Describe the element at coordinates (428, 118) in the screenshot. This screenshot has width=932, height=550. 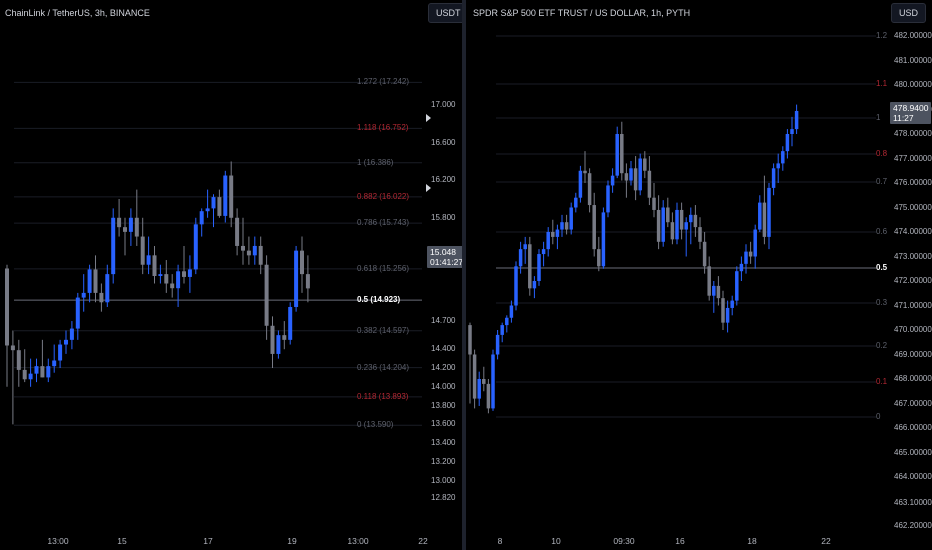
I see `arrow-right-icon` at that location.